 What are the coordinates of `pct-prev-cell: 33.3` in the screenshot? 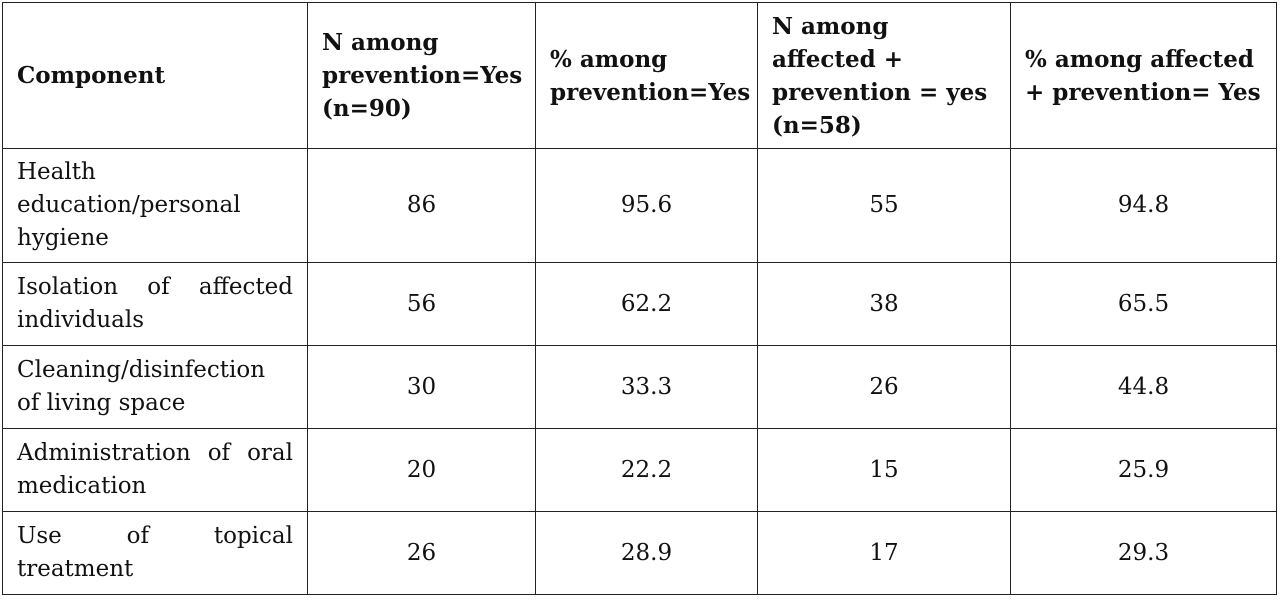 It's located at (646, 387).